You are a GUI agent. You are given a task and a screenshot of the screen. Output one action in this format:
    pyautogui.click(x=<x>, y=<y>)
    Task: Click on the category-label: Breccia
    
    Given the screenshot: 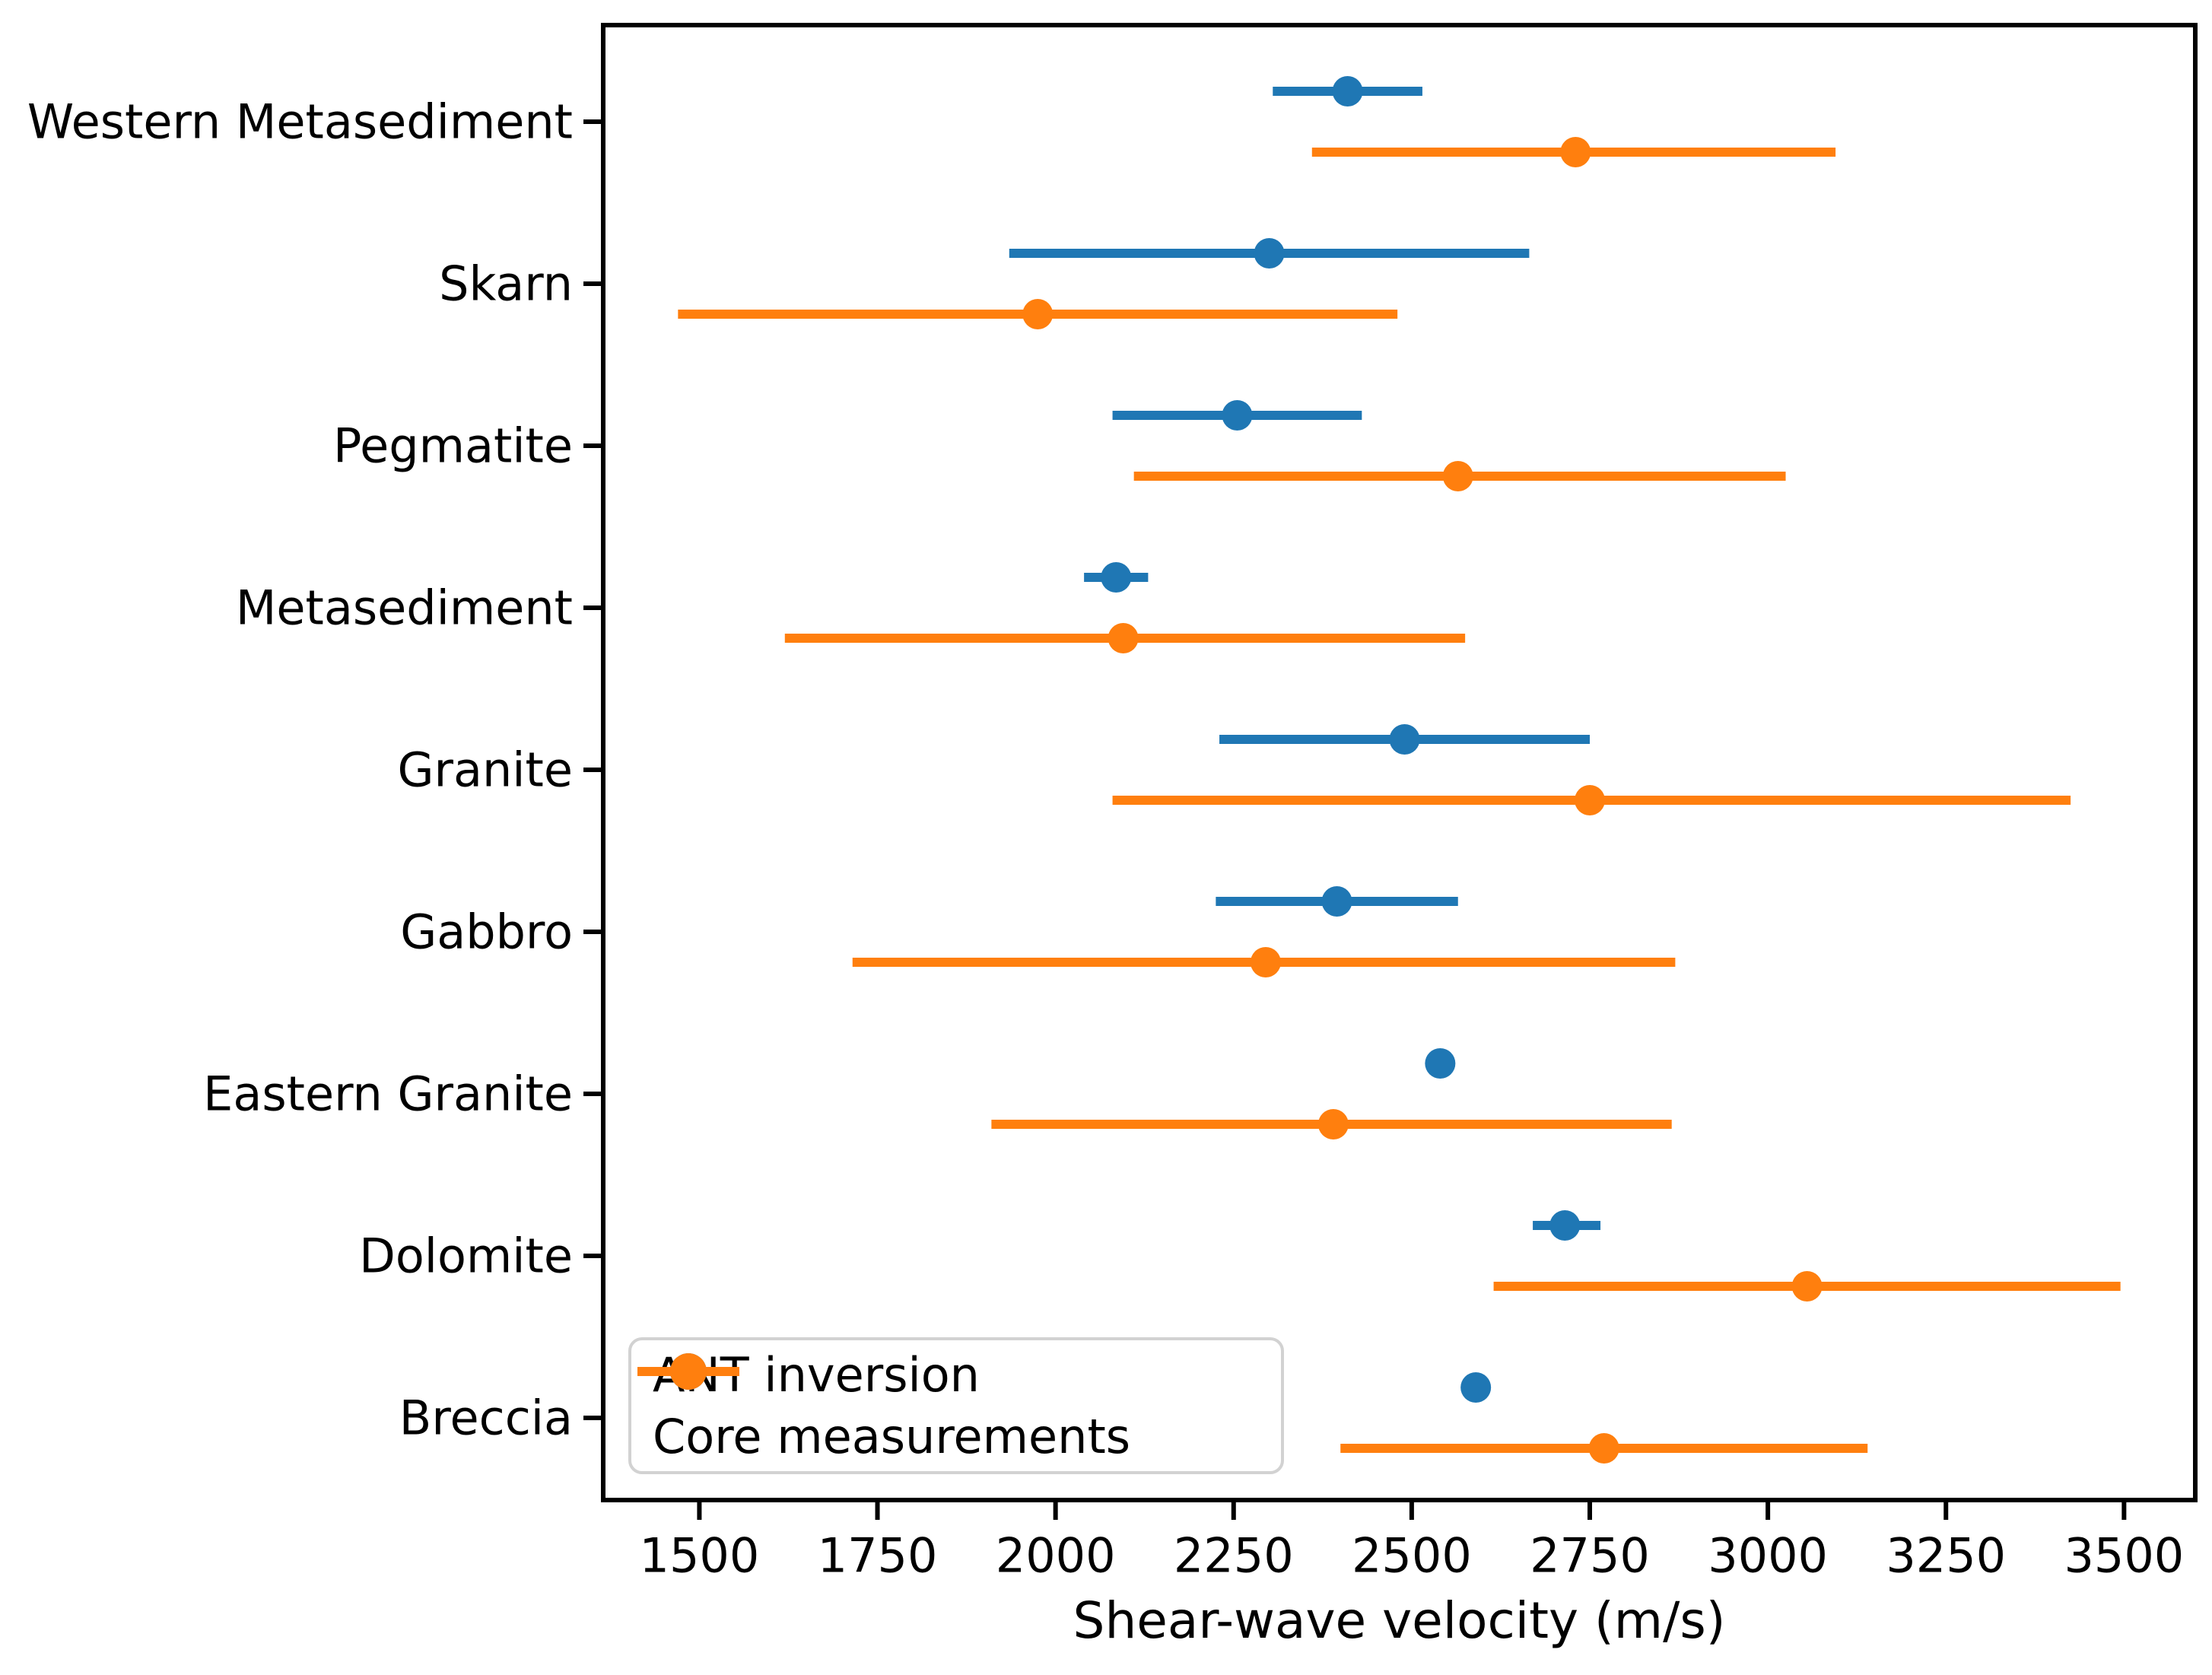 What is the action you would take?
    pyautogui.click(x=486, y=1418)
    